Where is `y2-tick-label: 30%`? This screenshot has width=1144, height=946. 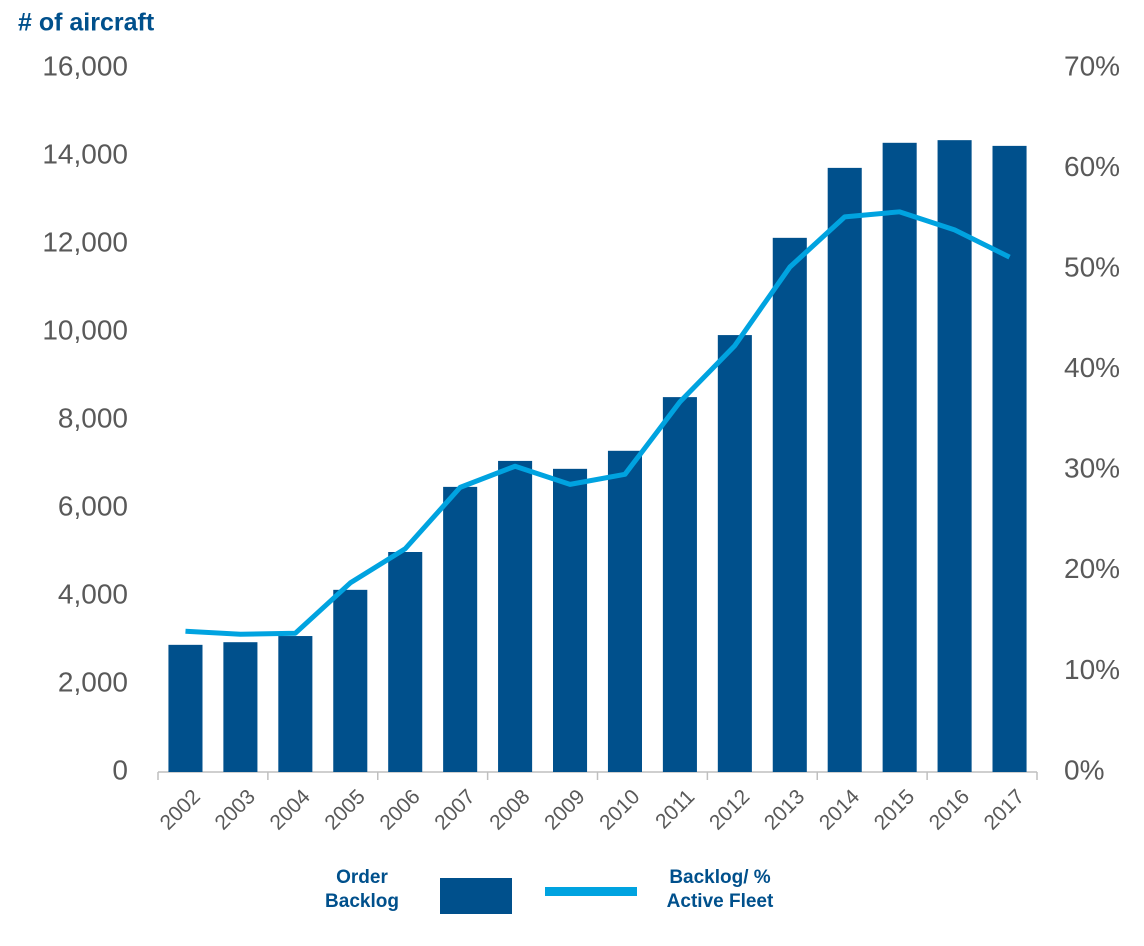
y2-tick-label: 30% is located at coordinates (1092, 468).